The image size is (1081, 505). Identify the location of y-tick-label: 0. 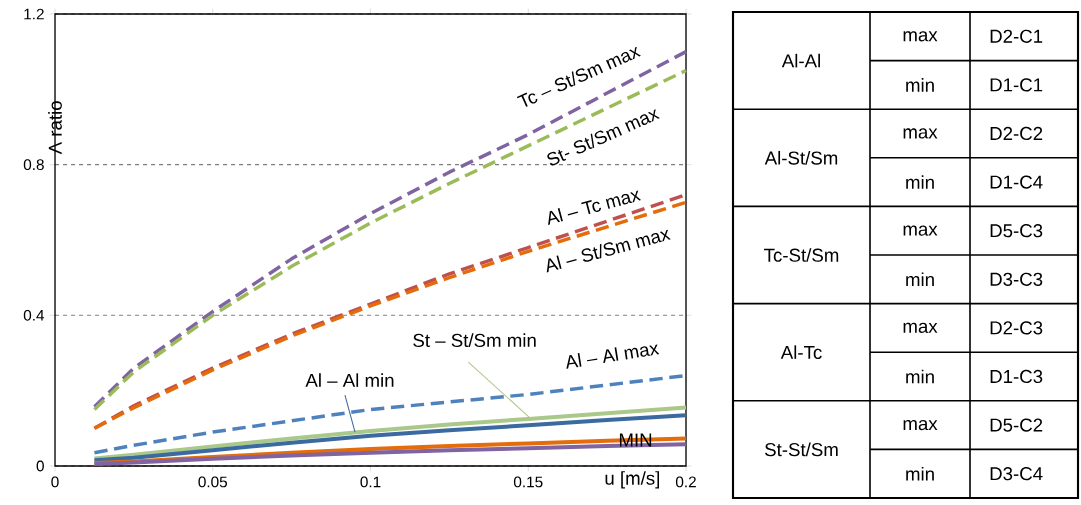
(40, 466).